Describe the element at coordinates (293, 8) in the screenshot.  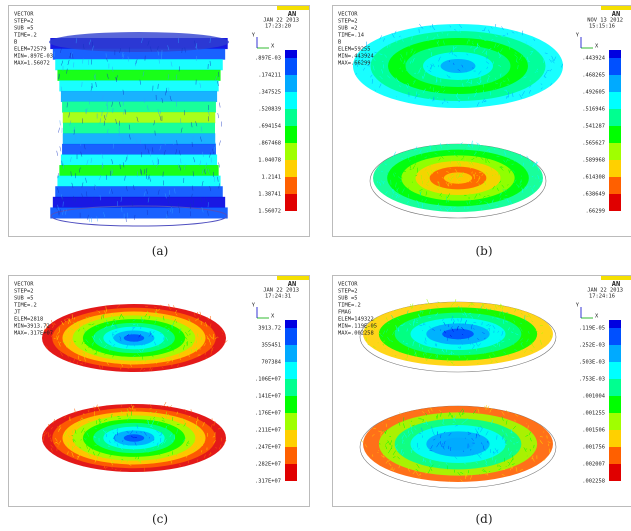
I see `logo-bar` at that location.